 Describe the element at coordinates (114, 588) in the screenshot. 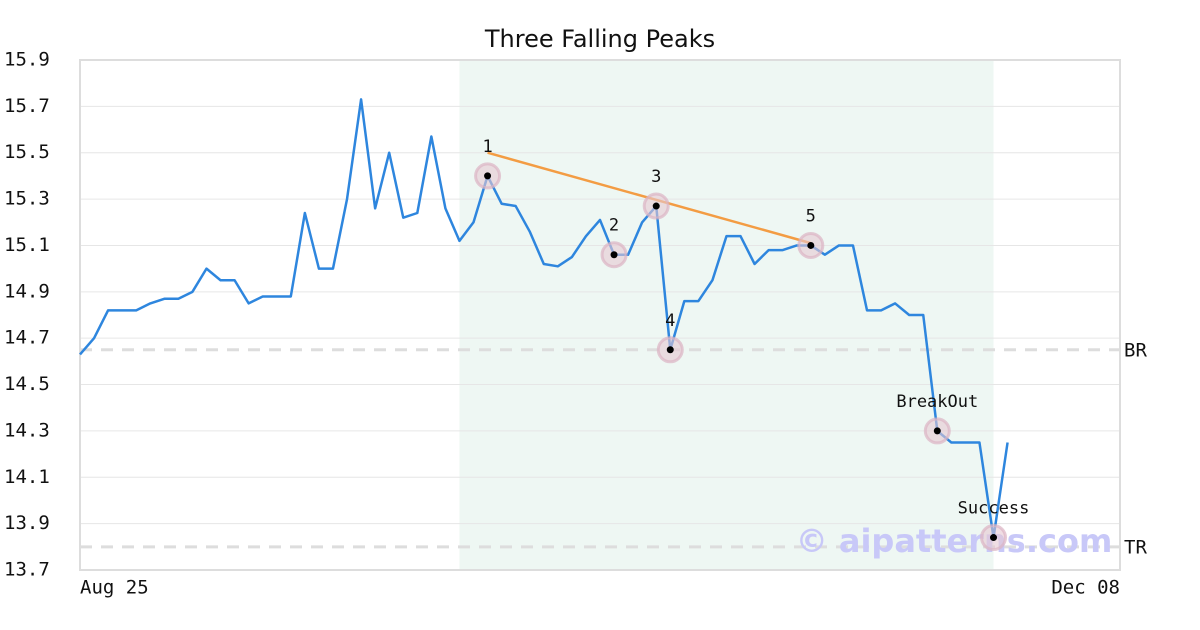

I see `x-tick-label: Aug 25` at that location.